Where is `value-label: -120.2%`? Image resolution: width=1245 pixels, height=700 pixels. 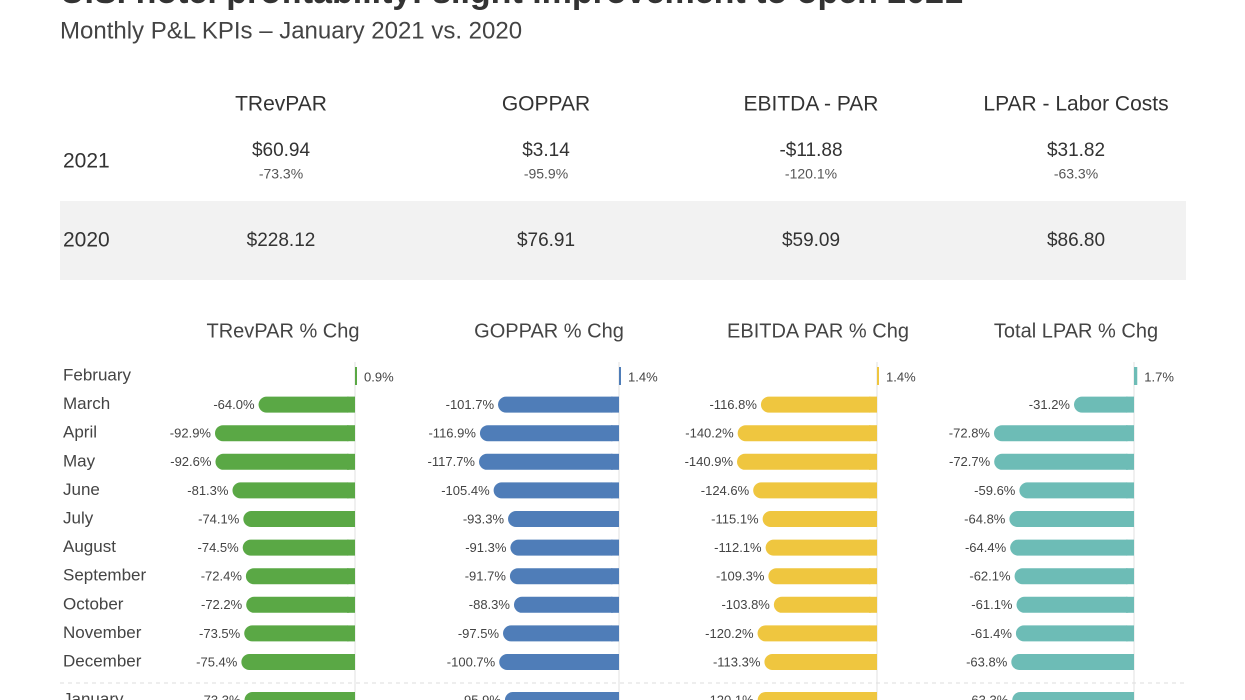
value-label: -120.2% is located at coordinates (729, 633).